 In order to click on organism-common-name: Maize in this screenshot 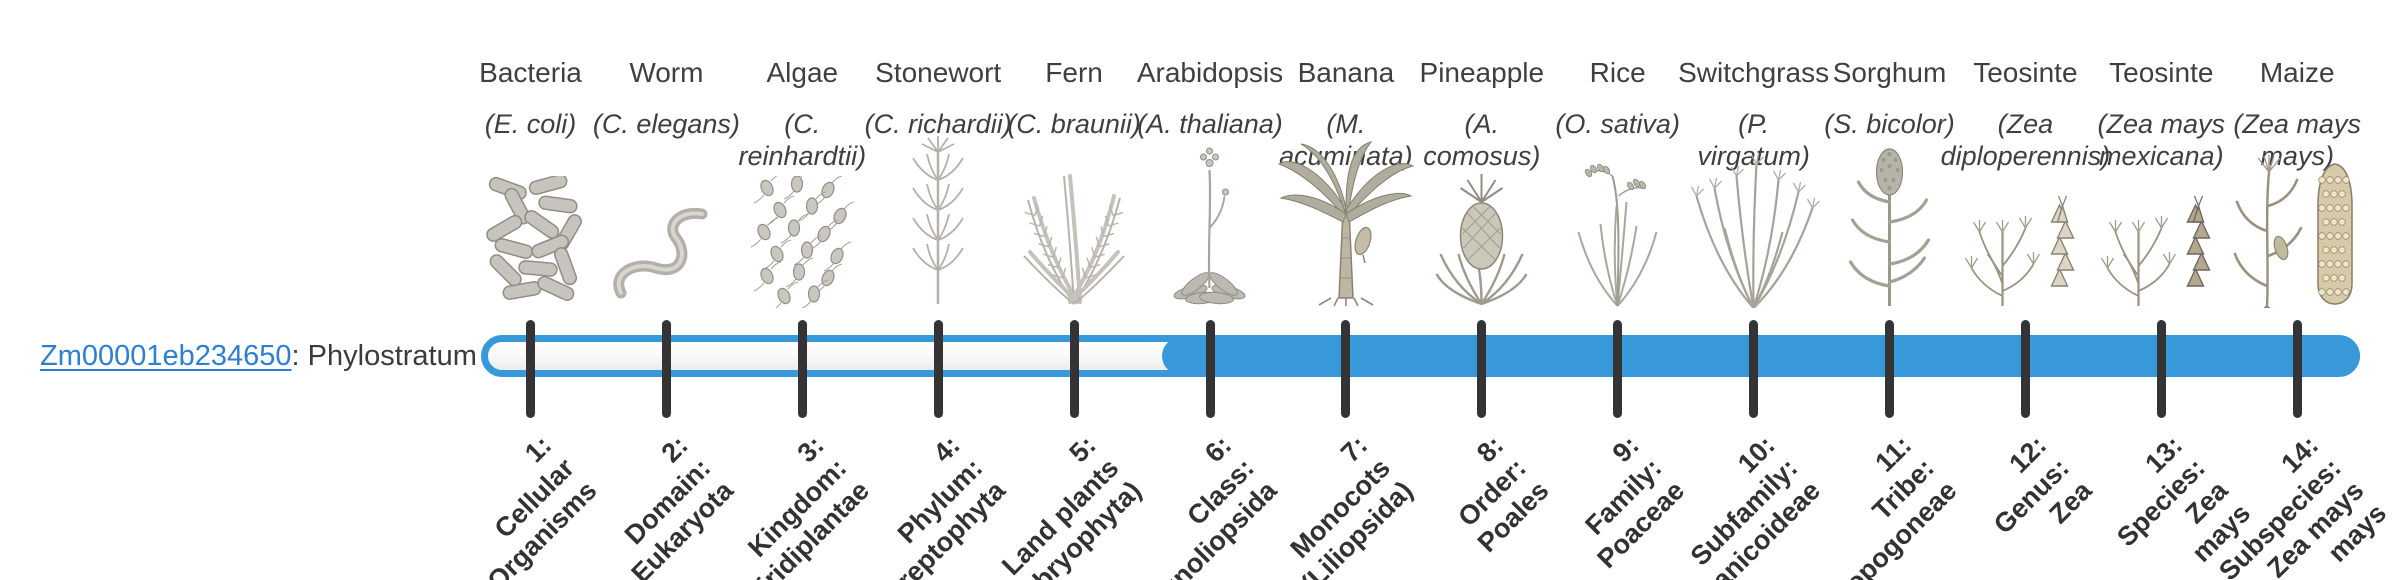, I will do `click(2297, 72)`.